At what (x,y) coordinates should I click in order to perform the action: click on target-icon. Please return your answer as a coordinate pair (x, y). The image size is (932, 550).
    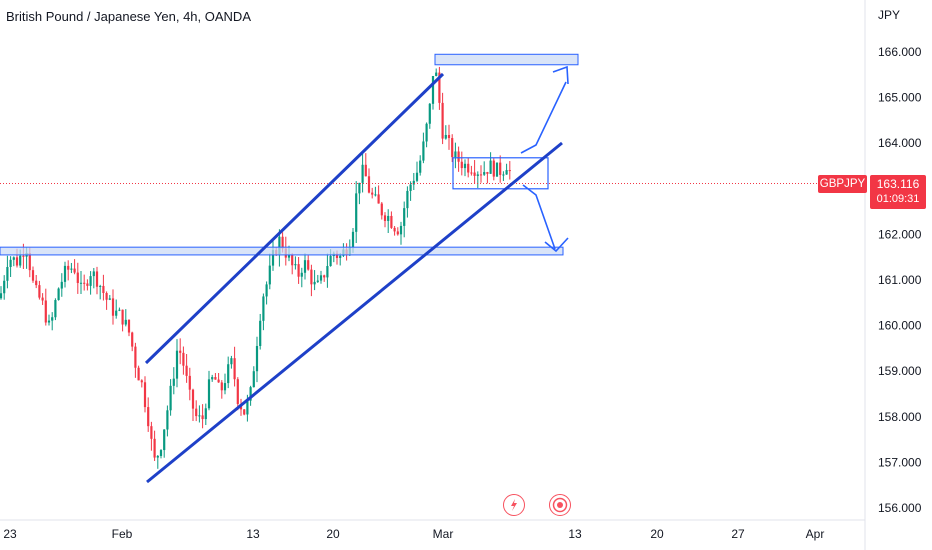
    Looking at the image, I should click on (560, 505).